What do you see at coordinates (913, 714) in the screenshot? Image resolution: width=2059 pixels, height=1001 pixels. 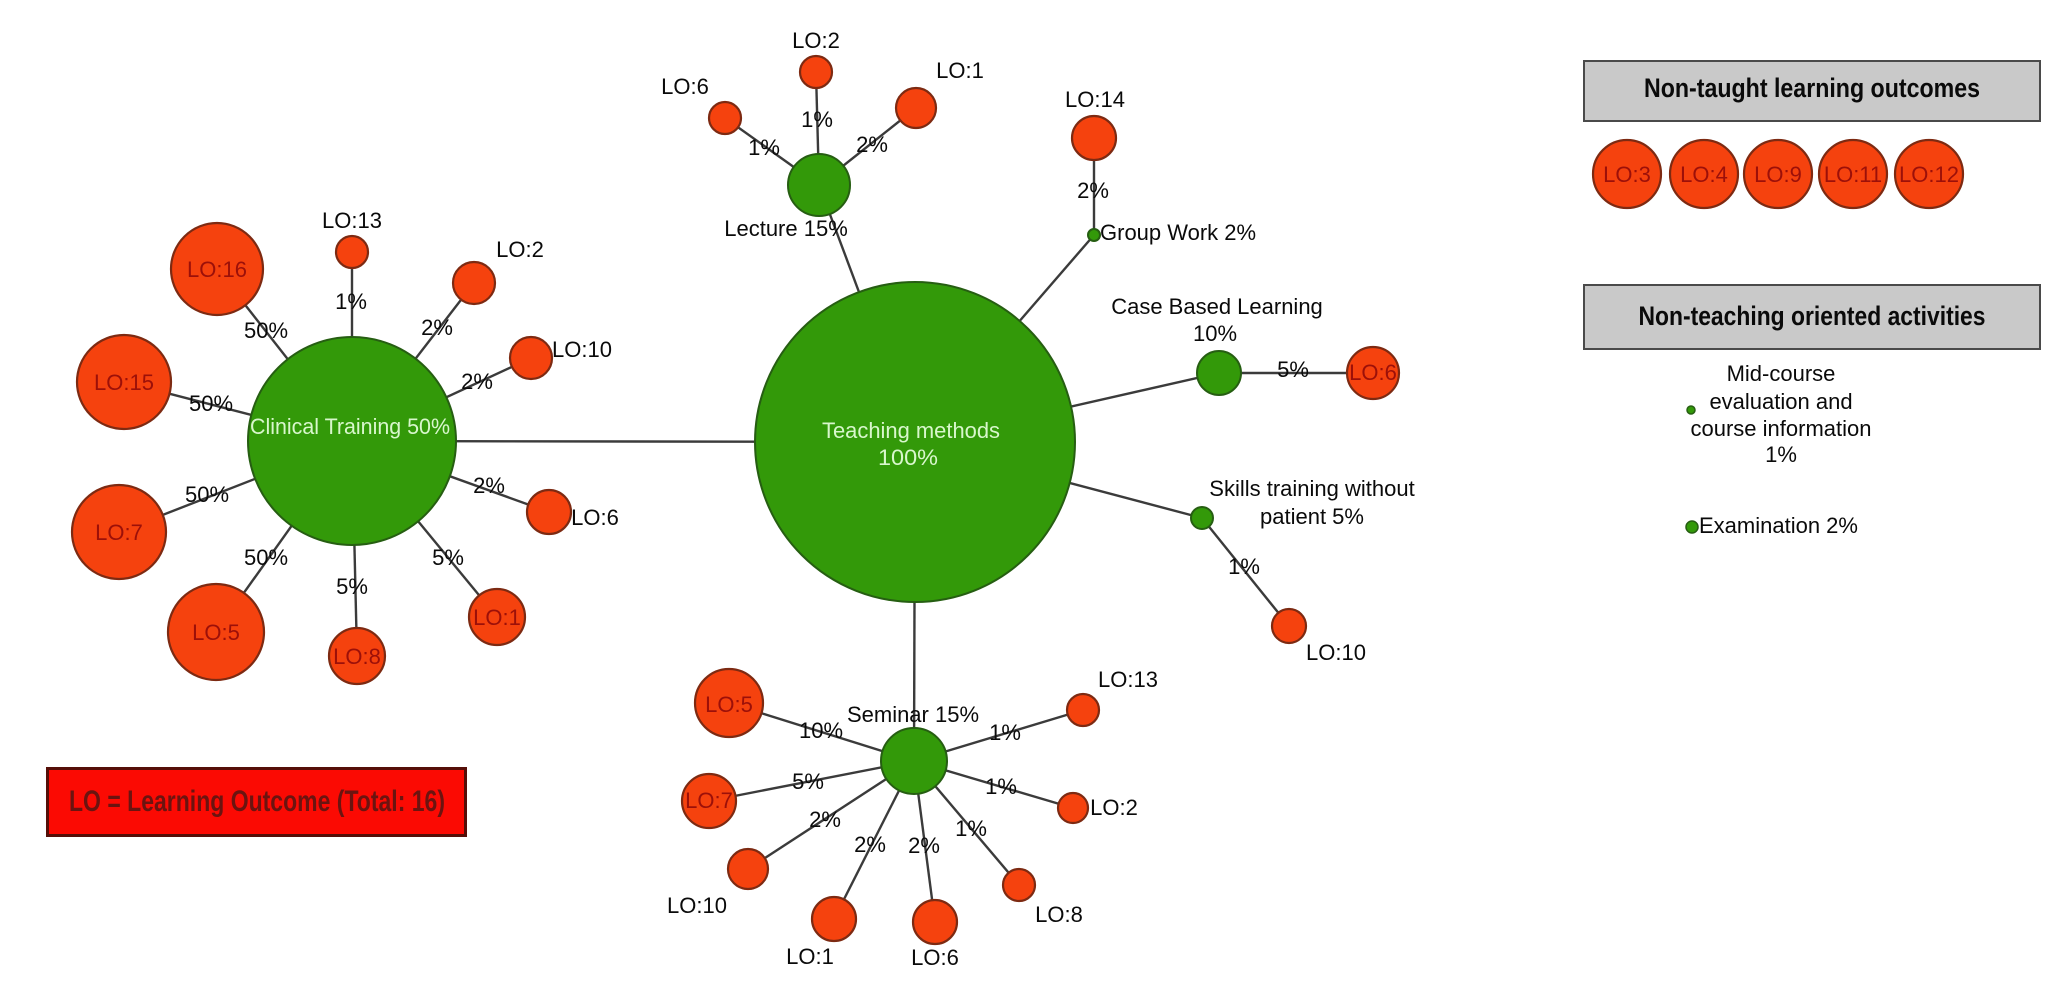 I see `svg-text: Seminar 15%` at bounding box center [913, 714].